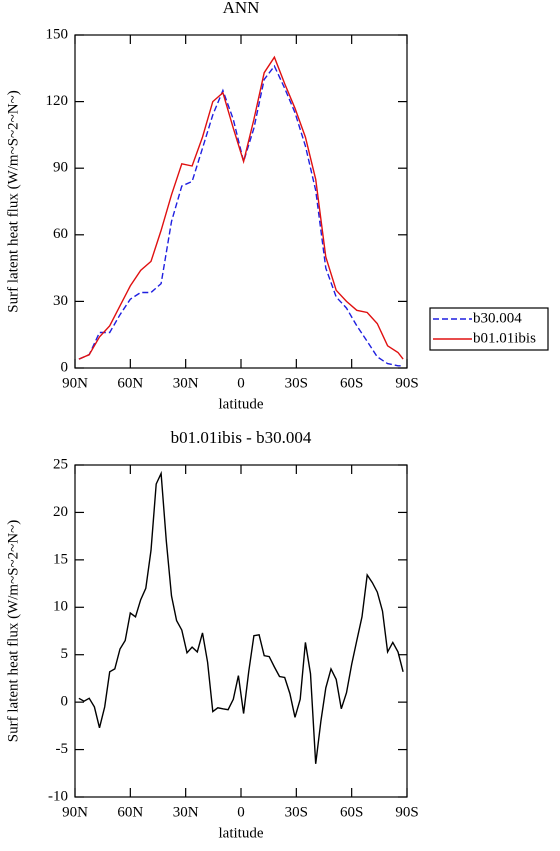  Describe the element at coordinates (504, 338) in the screenshot. I see `legend-label: b01.01ibis` at that location.